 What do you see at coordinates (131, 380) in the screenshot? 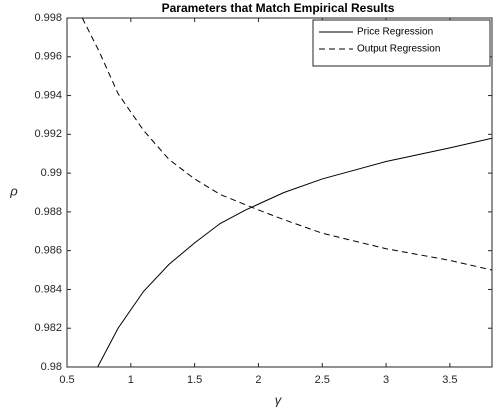
I see `x-tick-label: 1` at bounding box center [131, 380].